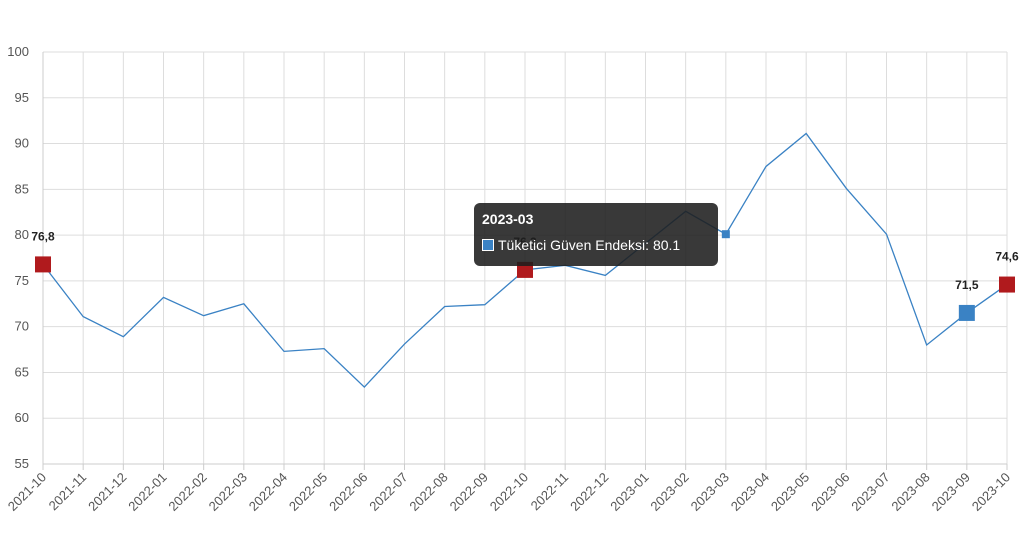 The image size is (1024, 534). What do you see at coordinates (967, 285) in the screenshot?
I see `data-label: 71,5` at bounding box center [967, 285].